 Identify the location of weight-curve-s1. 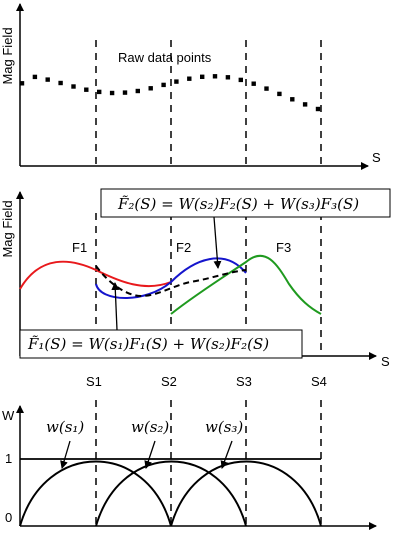
(95, 493).